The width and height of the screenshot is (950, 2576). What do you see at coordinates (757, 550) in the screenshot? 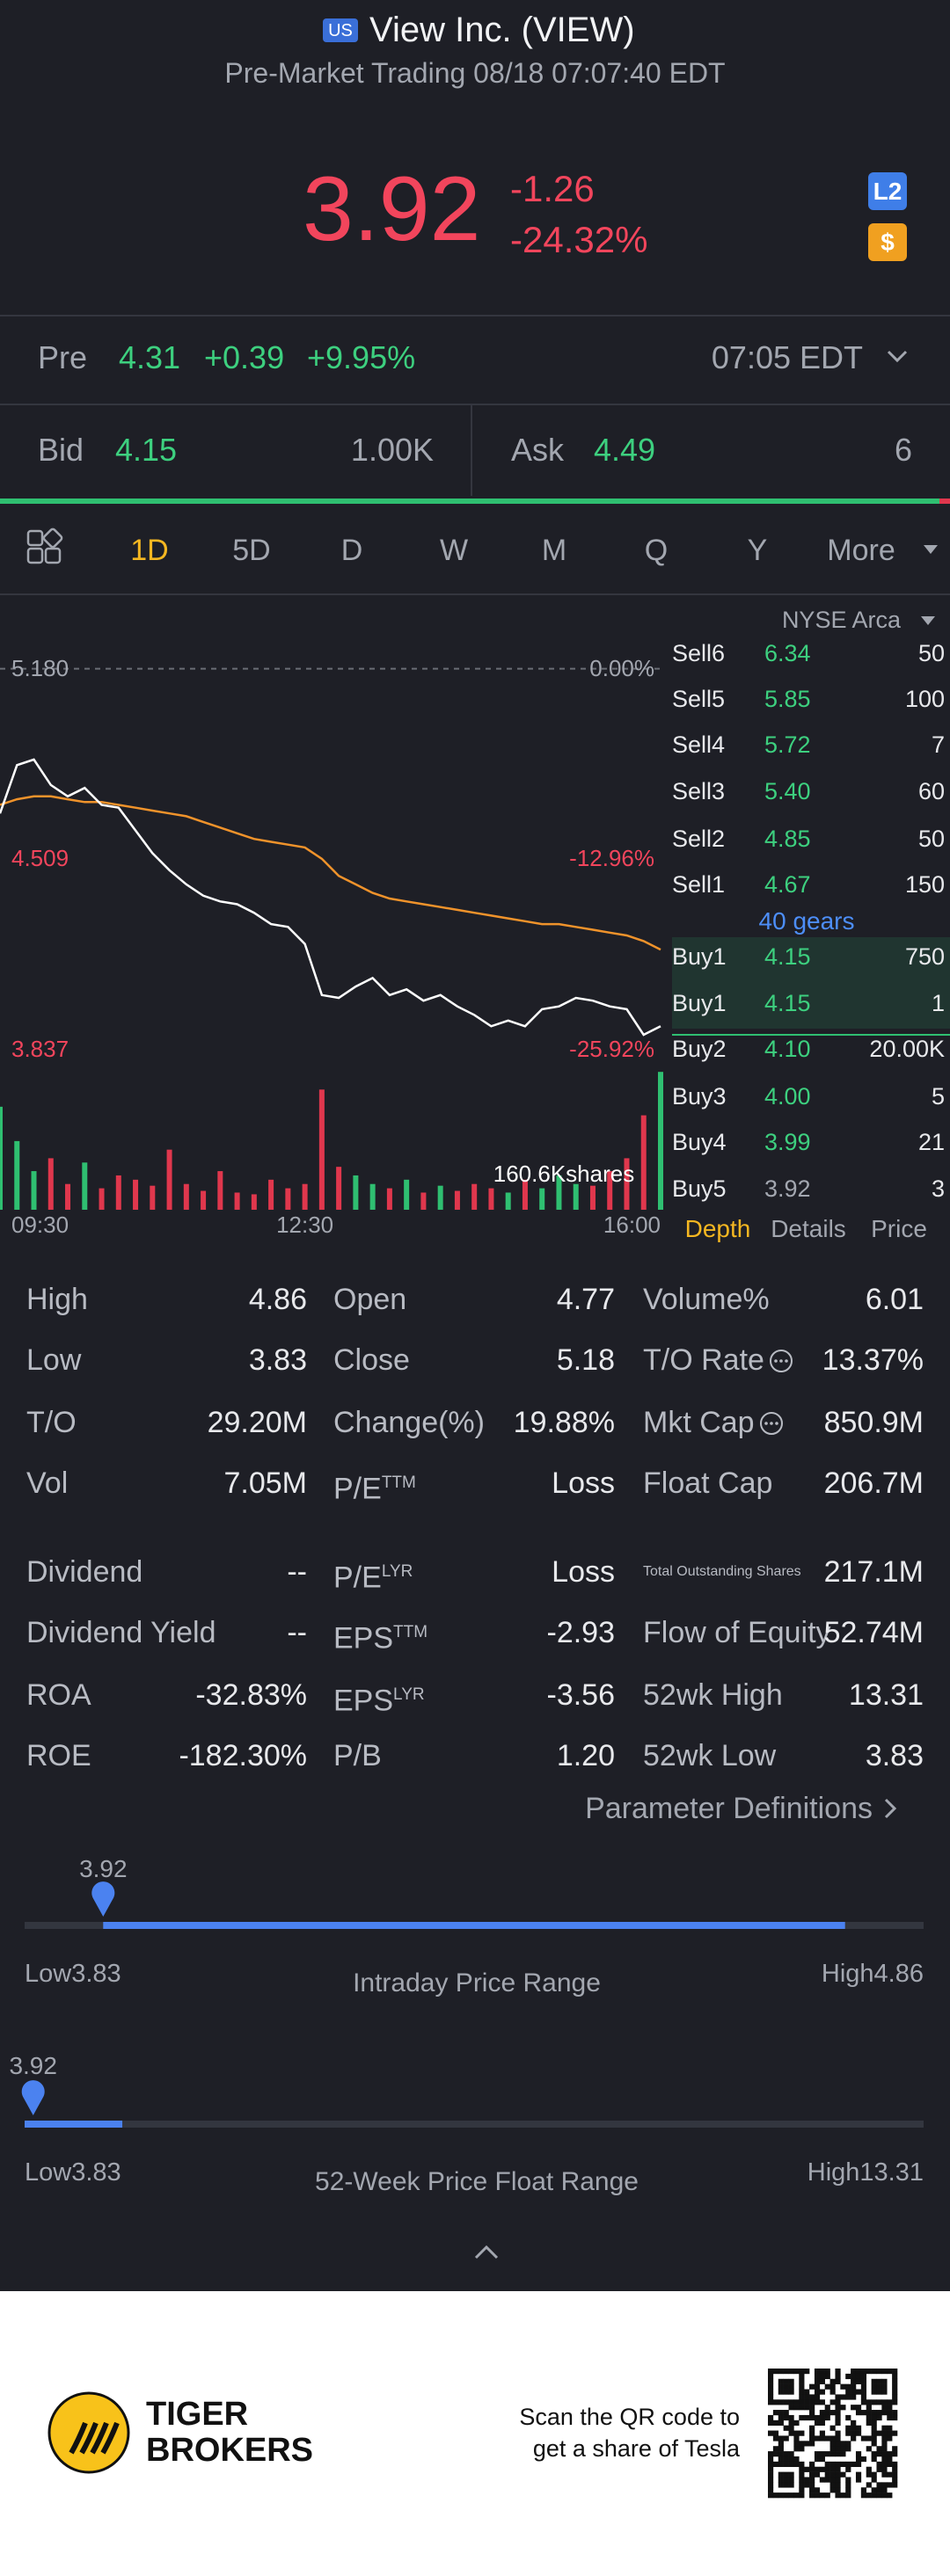
I see `period-tab: Y` at bounding box center [757, 550].